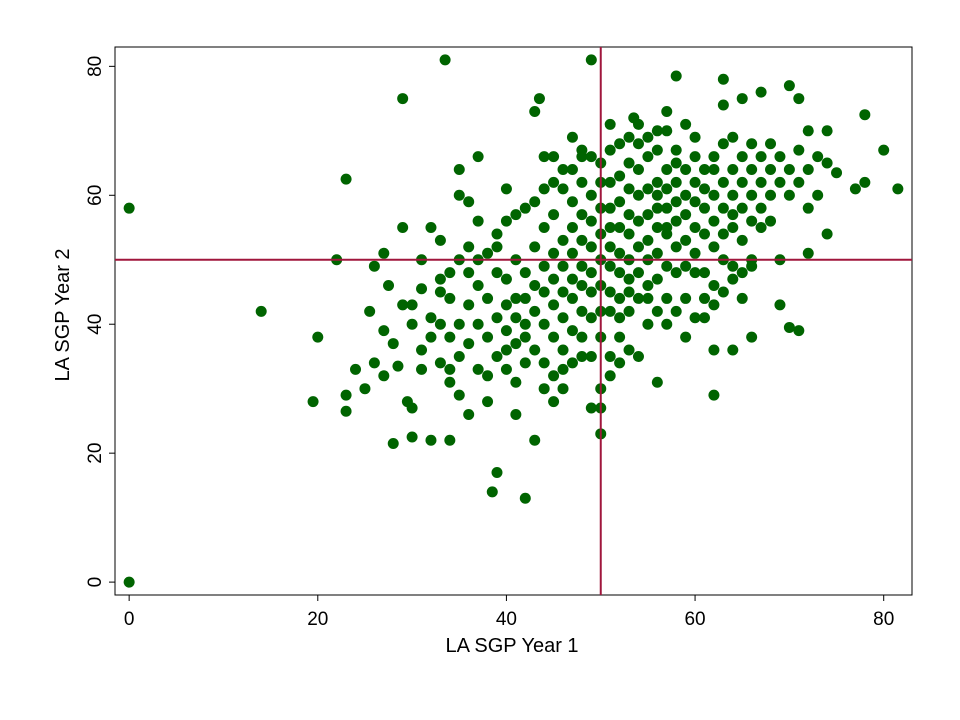 The height and width of the screenshot is (720, 960). I want to click on y-tick-label: 80, so click(95, 66).